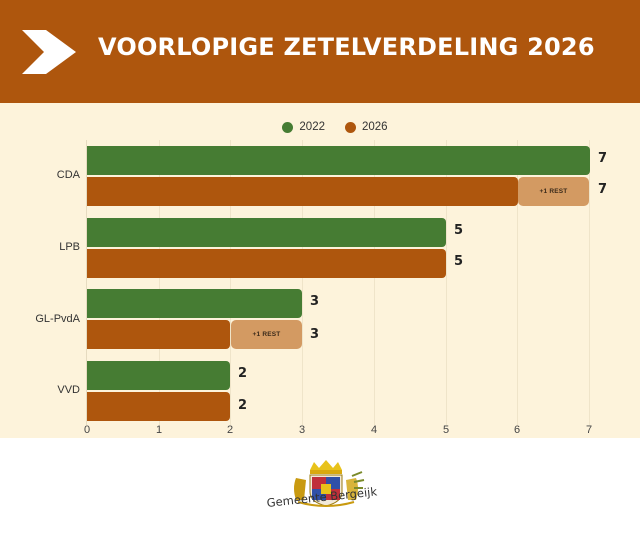 The image size is (640, 537). I want to click on x-tick: 1, so click(159, 430).